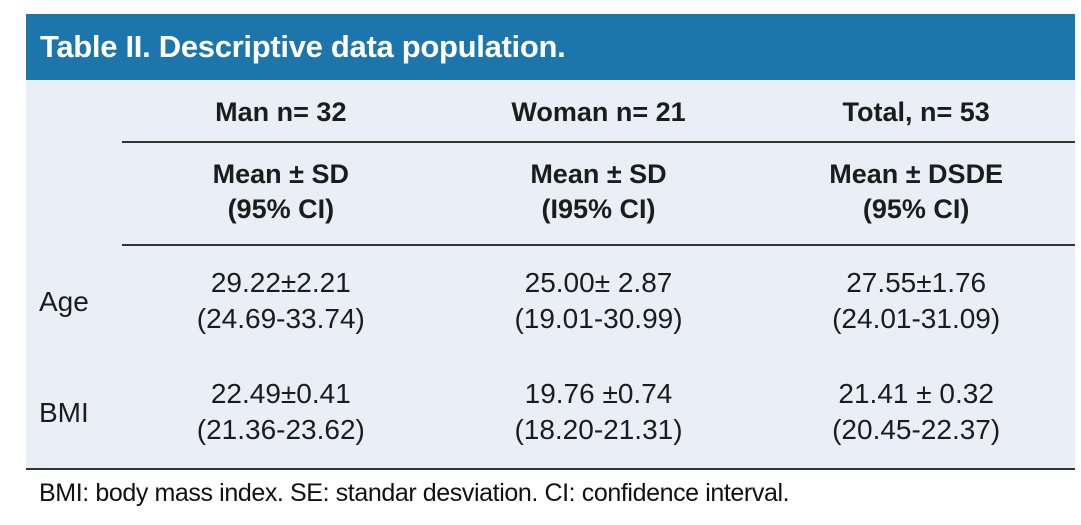 The height and width of the screenshot is (525, 1081). Describe the element at coordinates (550, 469) in the screenshot. I see `table-bottom-rule` at that location.